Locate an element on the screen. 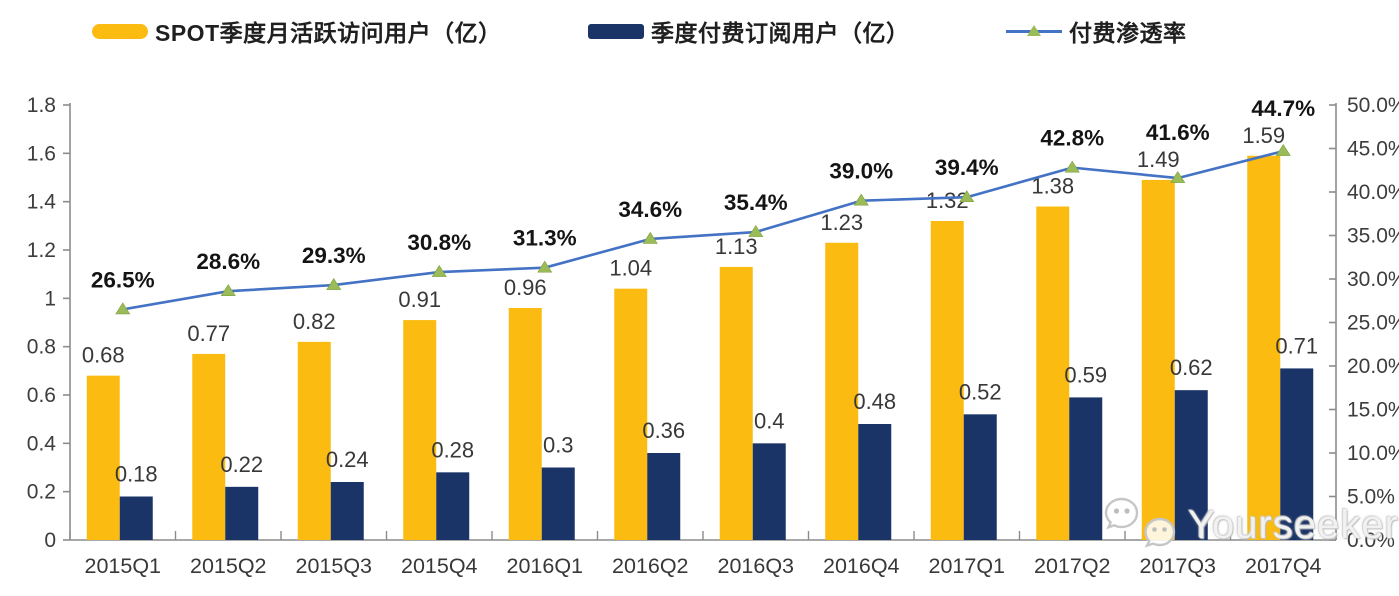 This screenshot has height=596, width=1399. legend-item-penetration: 付费渗透率 is located at coordinates (1096, 31).